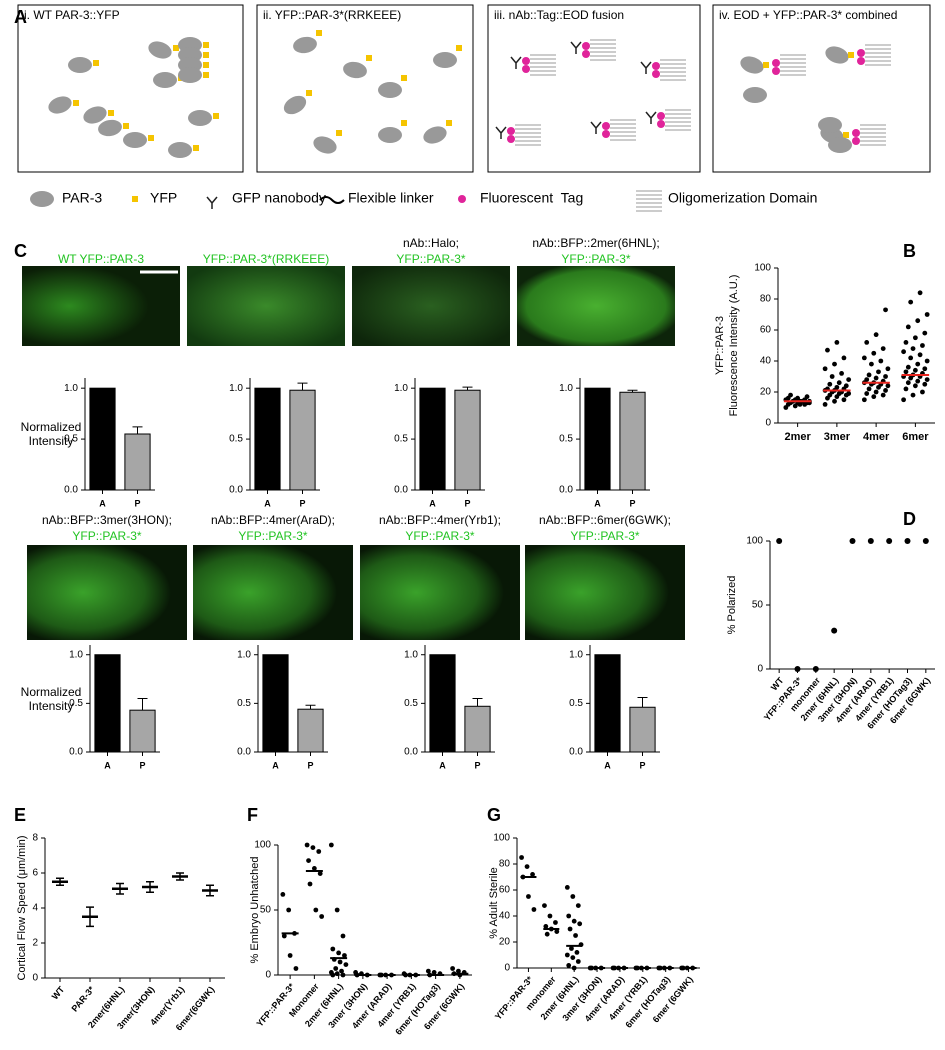 This screenshot has width=945, height=1050. I want to click on y-tick-label: 60, so click(505, 890).